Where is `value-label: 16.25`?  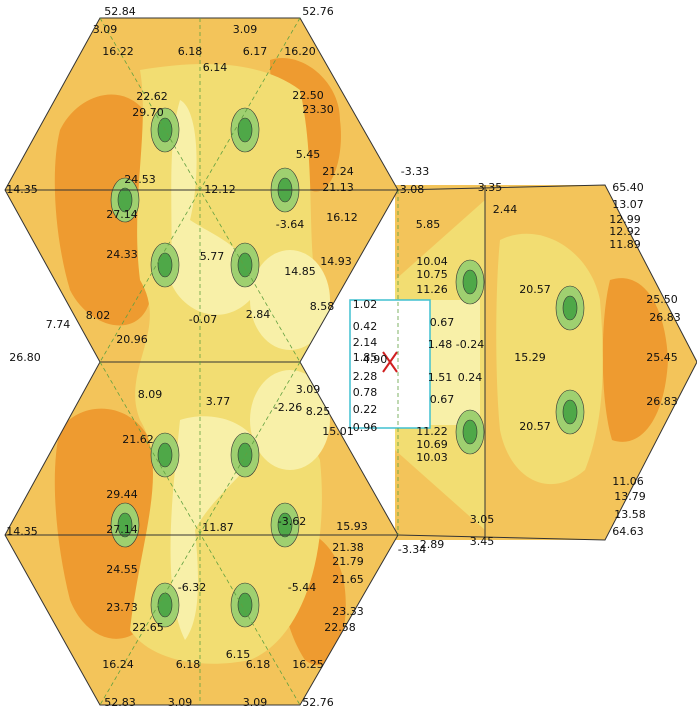
value-label: 16.25 is located at coordinates (308, 664).